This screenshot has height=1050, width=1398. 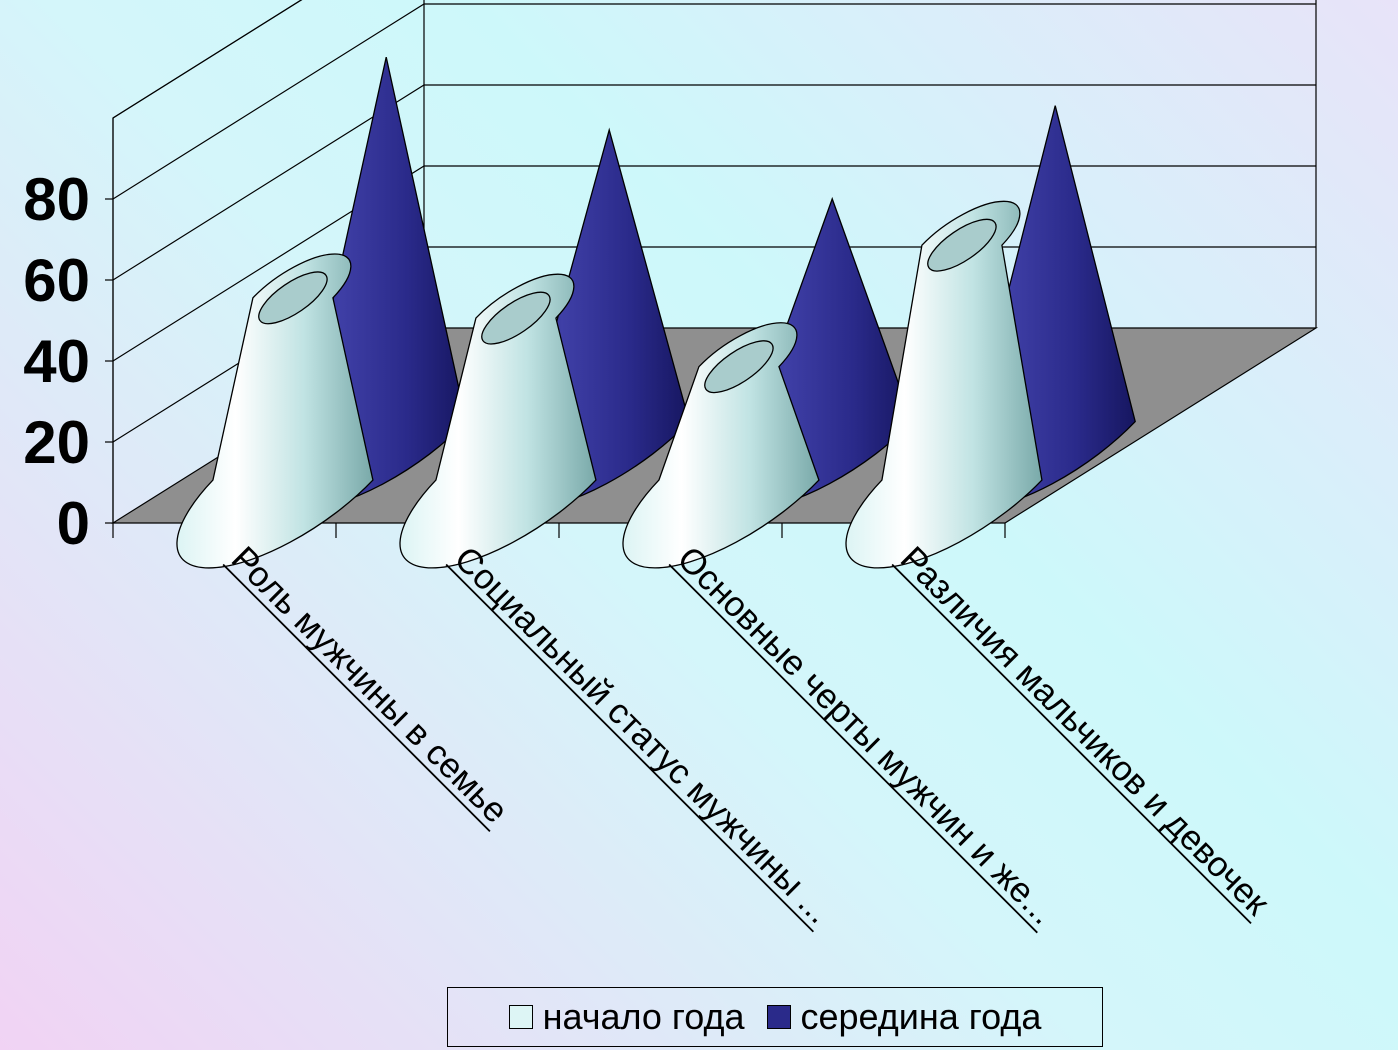 I want to click on legend-label-series1: начало года, so click(x=643, y=1016).